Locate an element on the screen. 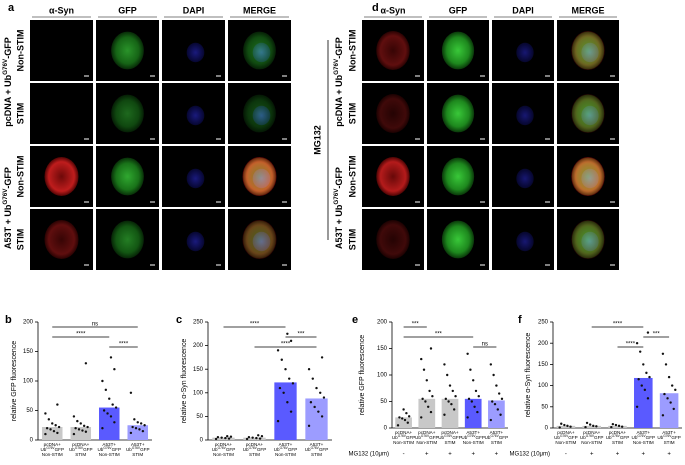 The image size is (685, 465). treatment-value: + is located at coordinates (497, 455).